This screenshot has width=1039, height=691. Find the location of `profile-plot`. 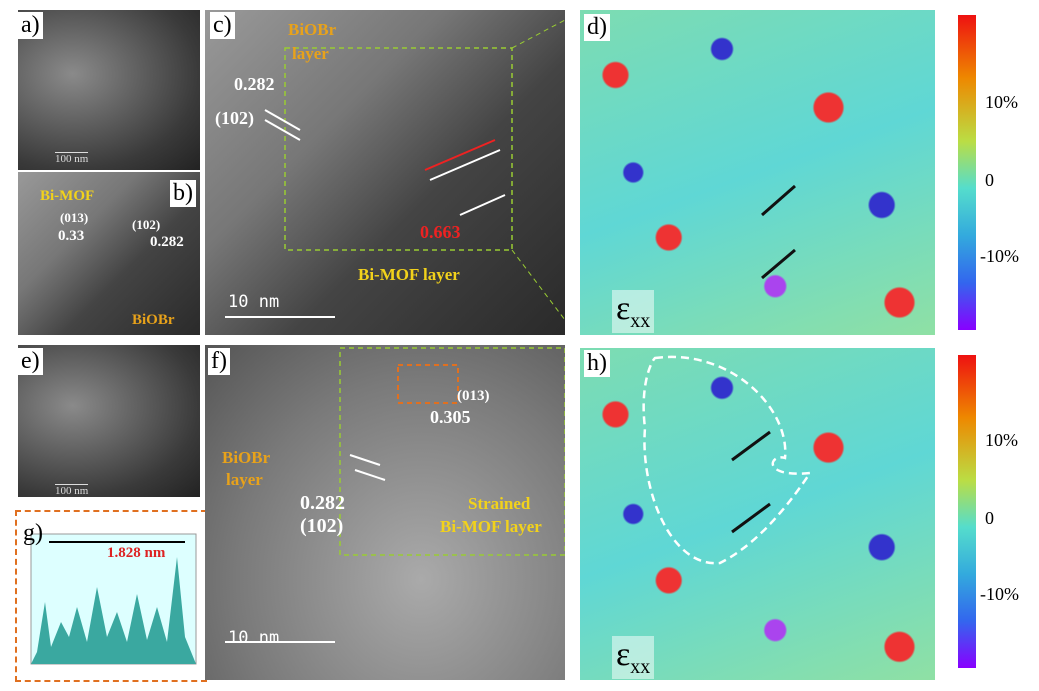

profile-plot is located at coordinates (113, 599).